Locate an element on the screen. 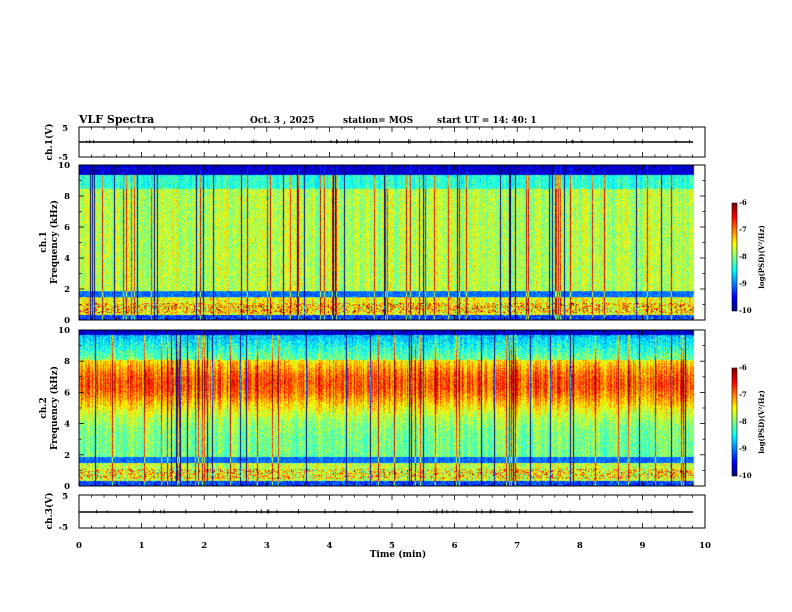 This screenshot has height=612, width=792. chart-title: VLF Spectra is located at coordinates (116, 119).